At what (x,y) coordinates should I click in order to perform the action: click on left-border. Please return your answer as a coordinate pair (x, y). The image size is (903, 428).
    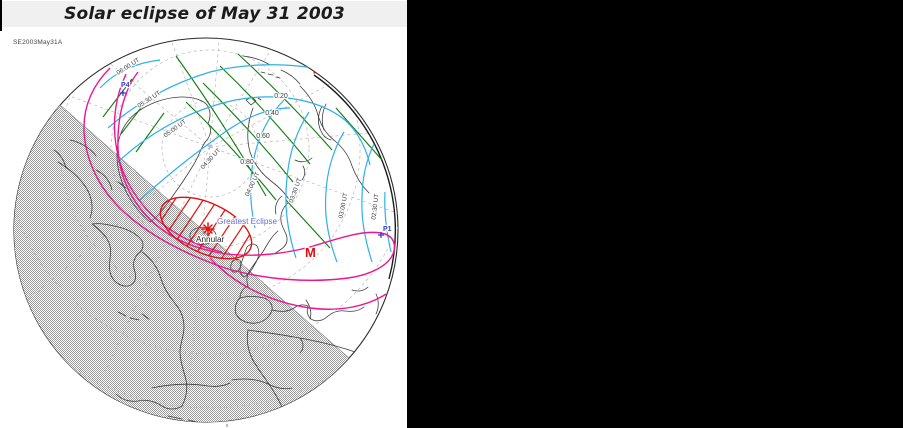
    Looking at the image, I should click on (1, 15).